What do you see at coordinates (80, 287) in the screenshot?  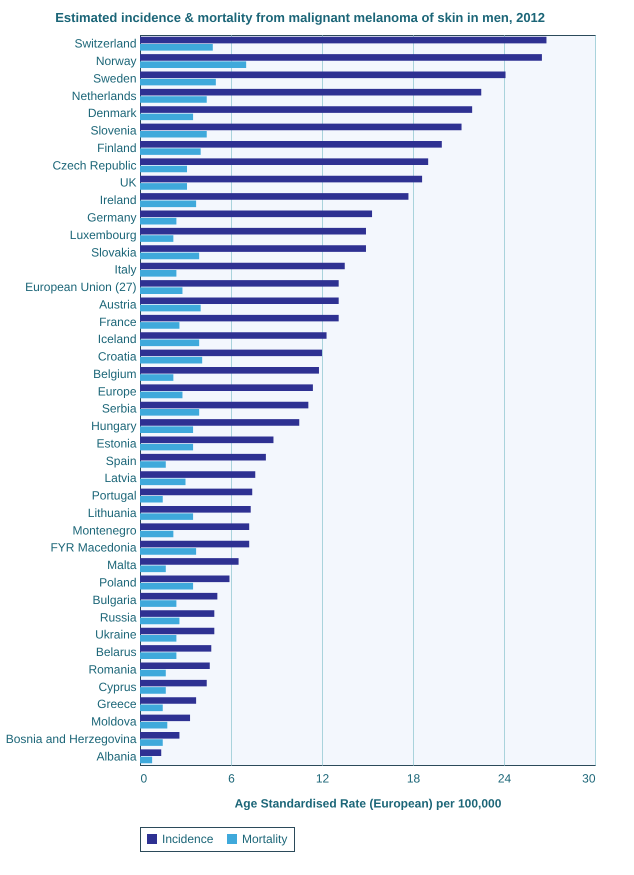 I see `y-tick-label: European Union (27)` at bounding box center [80, 287].